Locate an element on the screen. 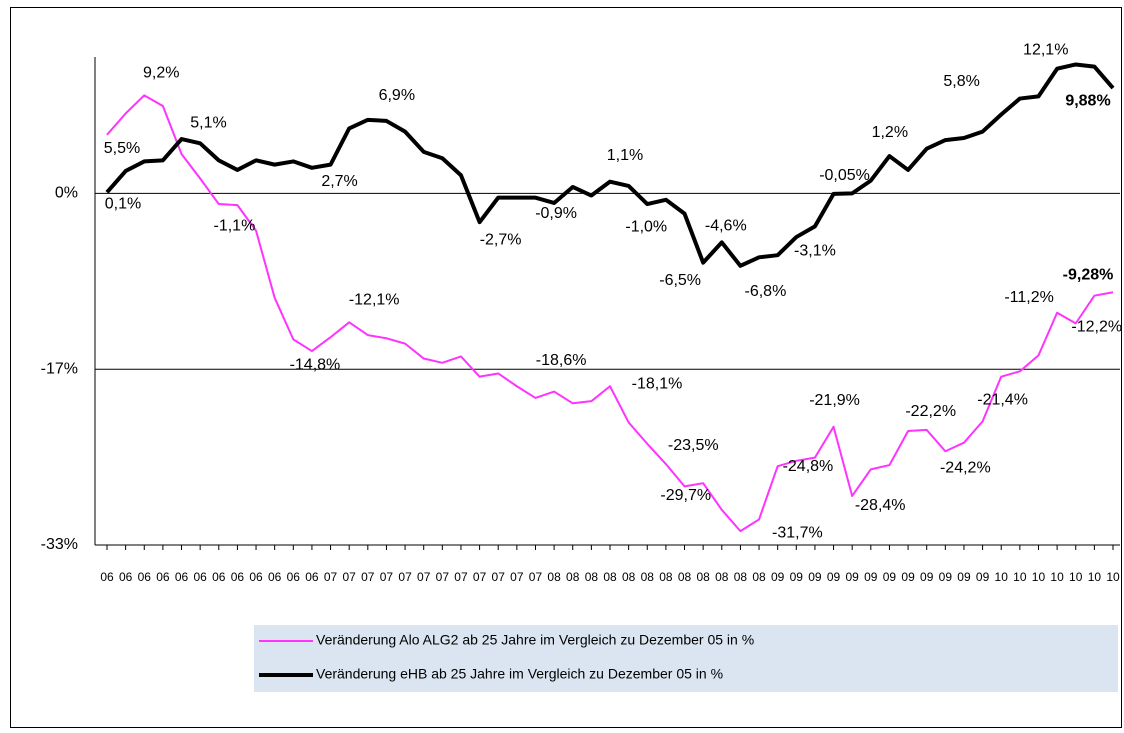 Image resolution: width=1124 pixels, height=733 pixels. data-label: -12,2% is located at coordinates (1096, 327).